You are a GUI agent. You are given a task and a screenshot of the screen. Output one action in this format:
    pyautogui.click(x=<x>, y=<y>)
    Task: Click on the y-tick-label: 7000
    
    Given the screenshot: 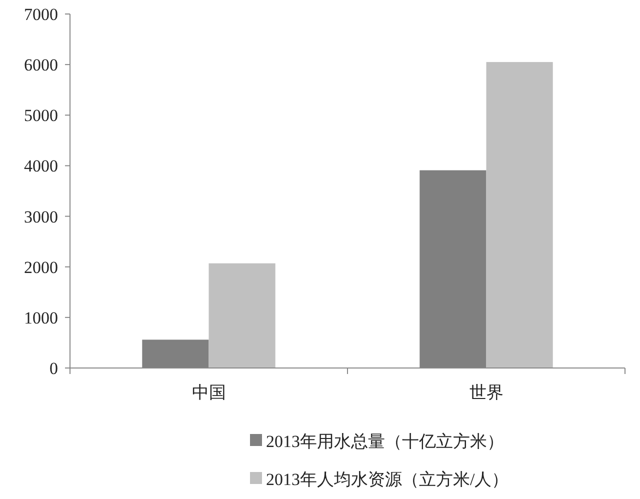 What is the action you would take?
    pyautogui.click(x=41, y=14)
    